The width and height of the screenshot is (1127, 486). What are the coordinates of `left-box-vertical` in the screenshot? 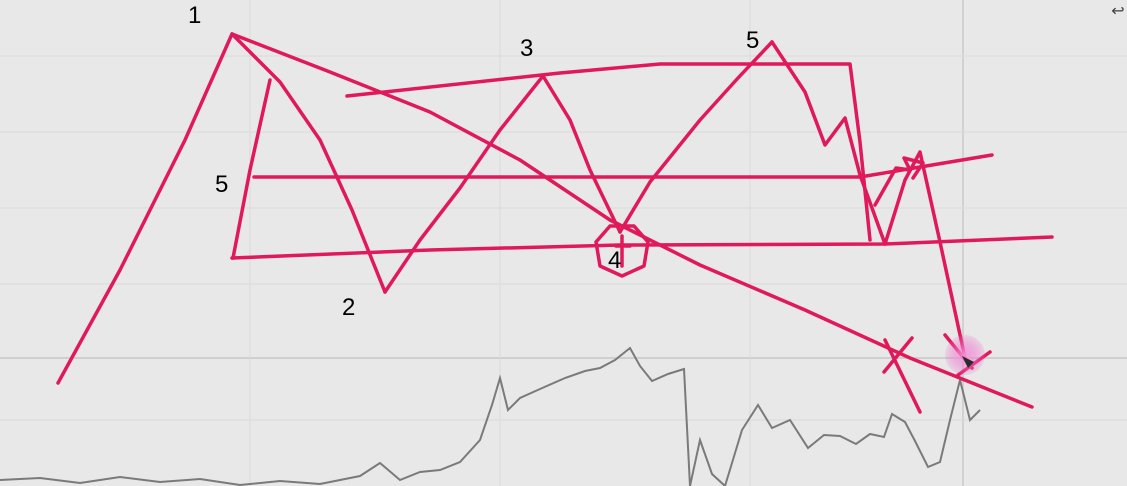 It's located at (251, 169).